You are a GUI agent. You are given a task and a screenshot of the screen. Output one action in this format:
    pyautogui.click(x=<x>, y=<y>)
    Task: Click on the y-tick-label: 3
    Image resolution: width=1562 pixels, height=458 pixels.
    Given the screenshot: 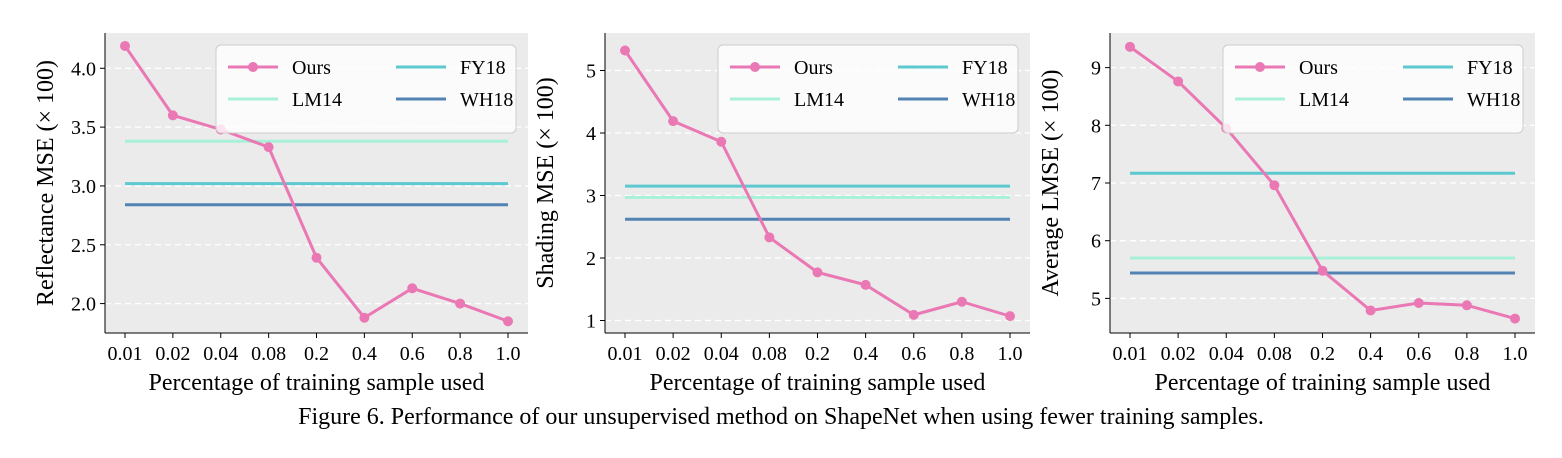 What is the action you would take?
    pyautogui.click(x=591, y=197)
    